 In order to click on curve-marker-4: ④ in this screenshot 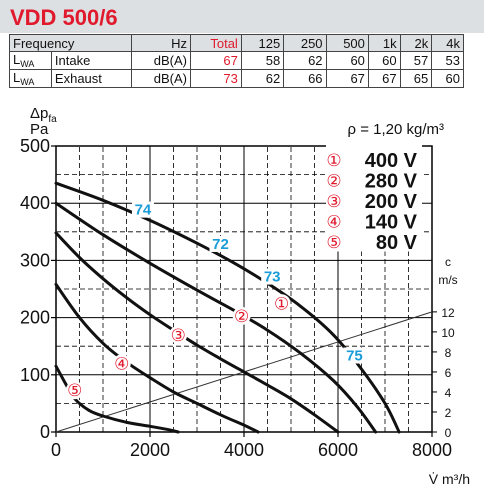, I will do `click(121, 364)`.